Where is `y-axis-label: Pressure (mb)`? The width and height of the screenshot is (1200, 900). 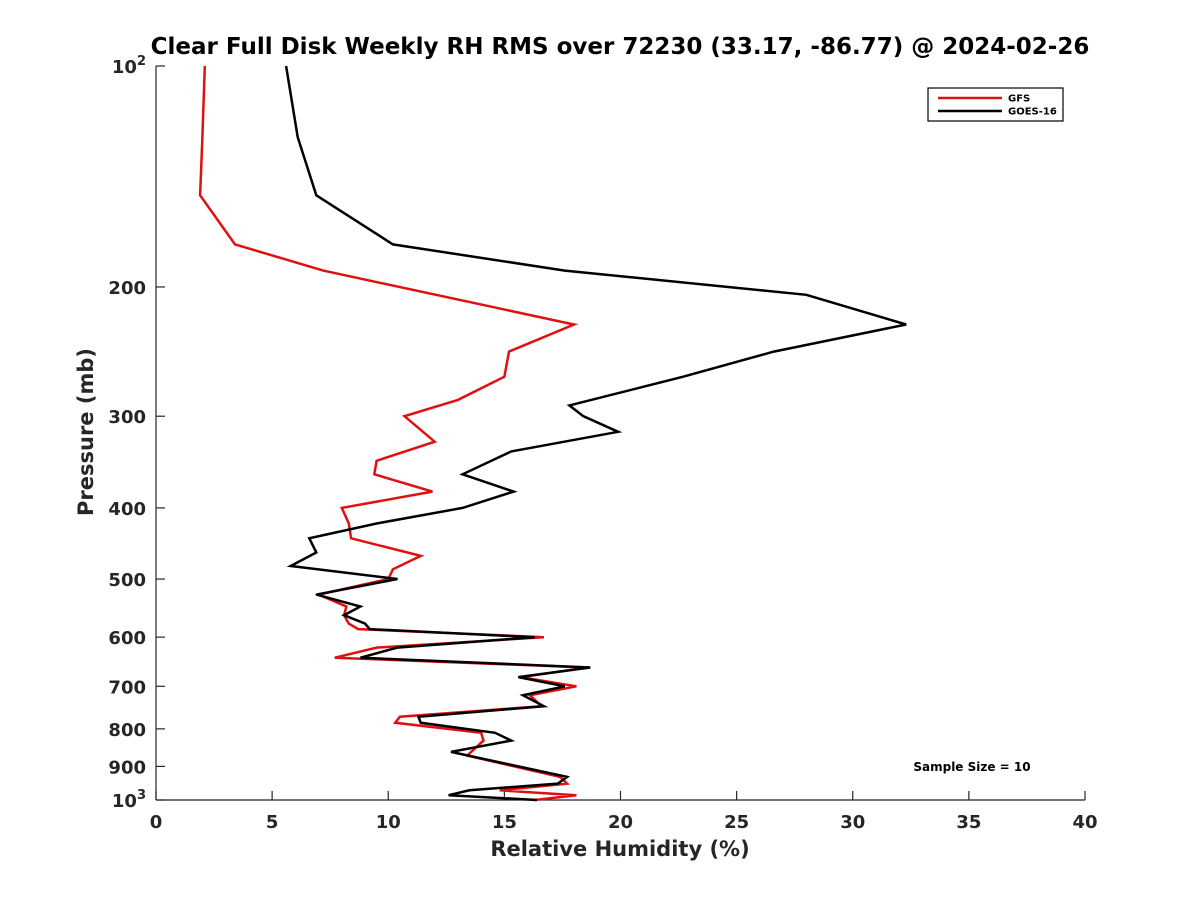 y-axis-label: Pressure (mb) is located at coordinates (86, 432).